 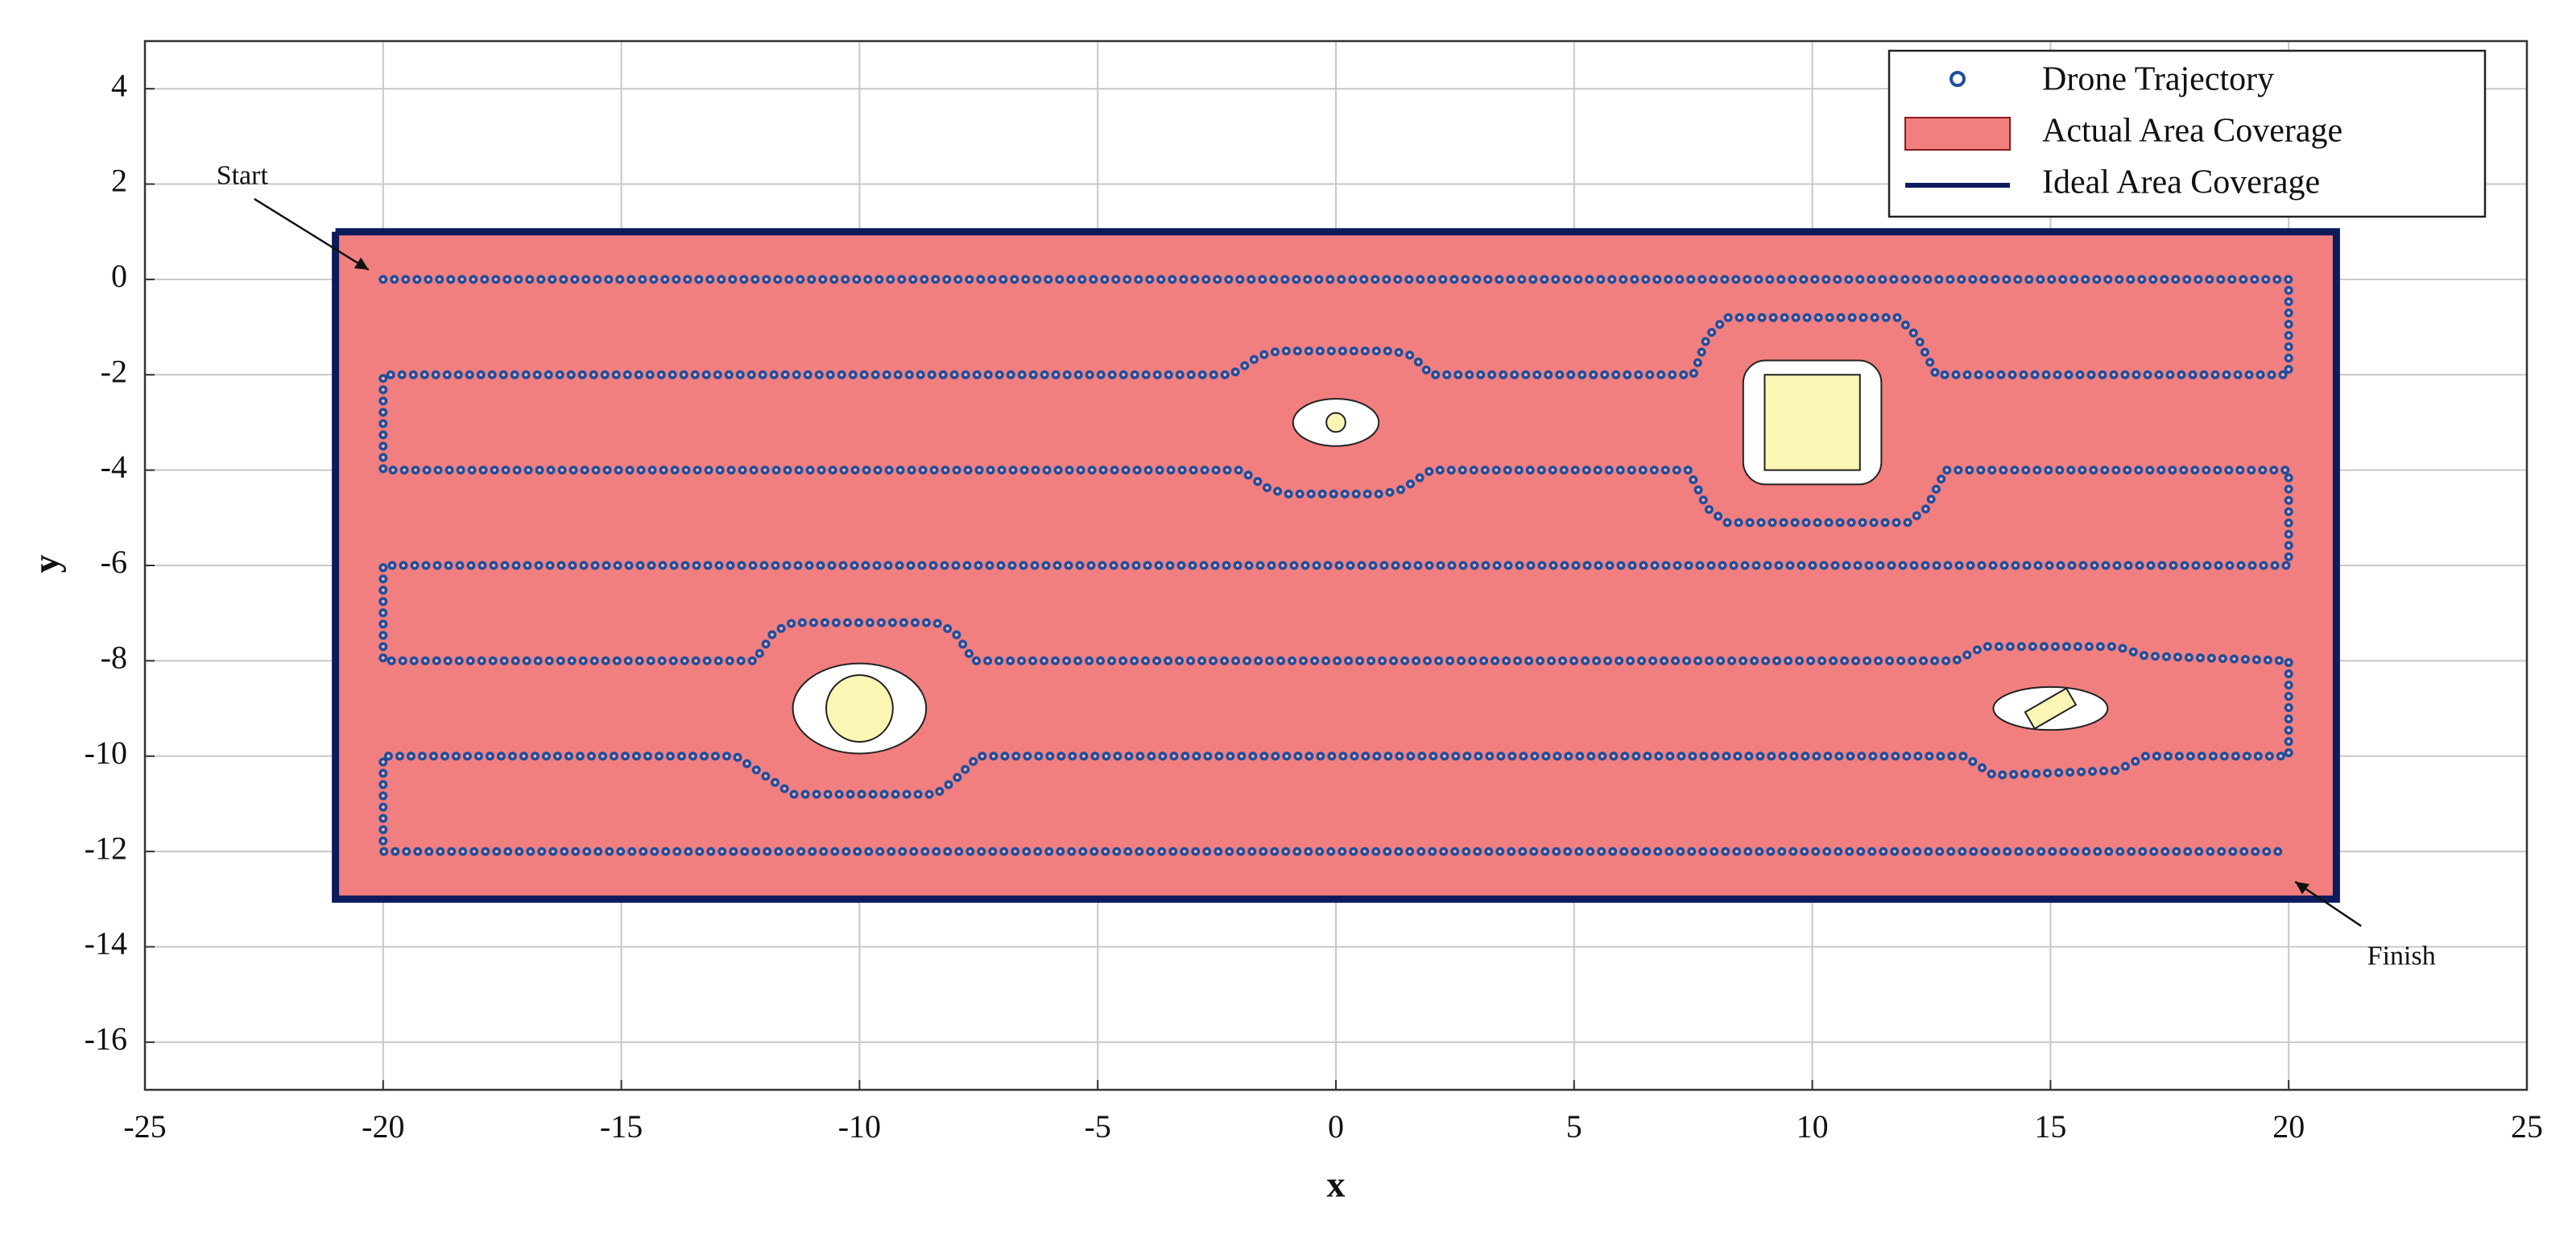 What do you see at coordinates (2192, 131) in the screenshot?
I see `legend-label: Actual Area Coverage` at bounding box center [2192, 131].